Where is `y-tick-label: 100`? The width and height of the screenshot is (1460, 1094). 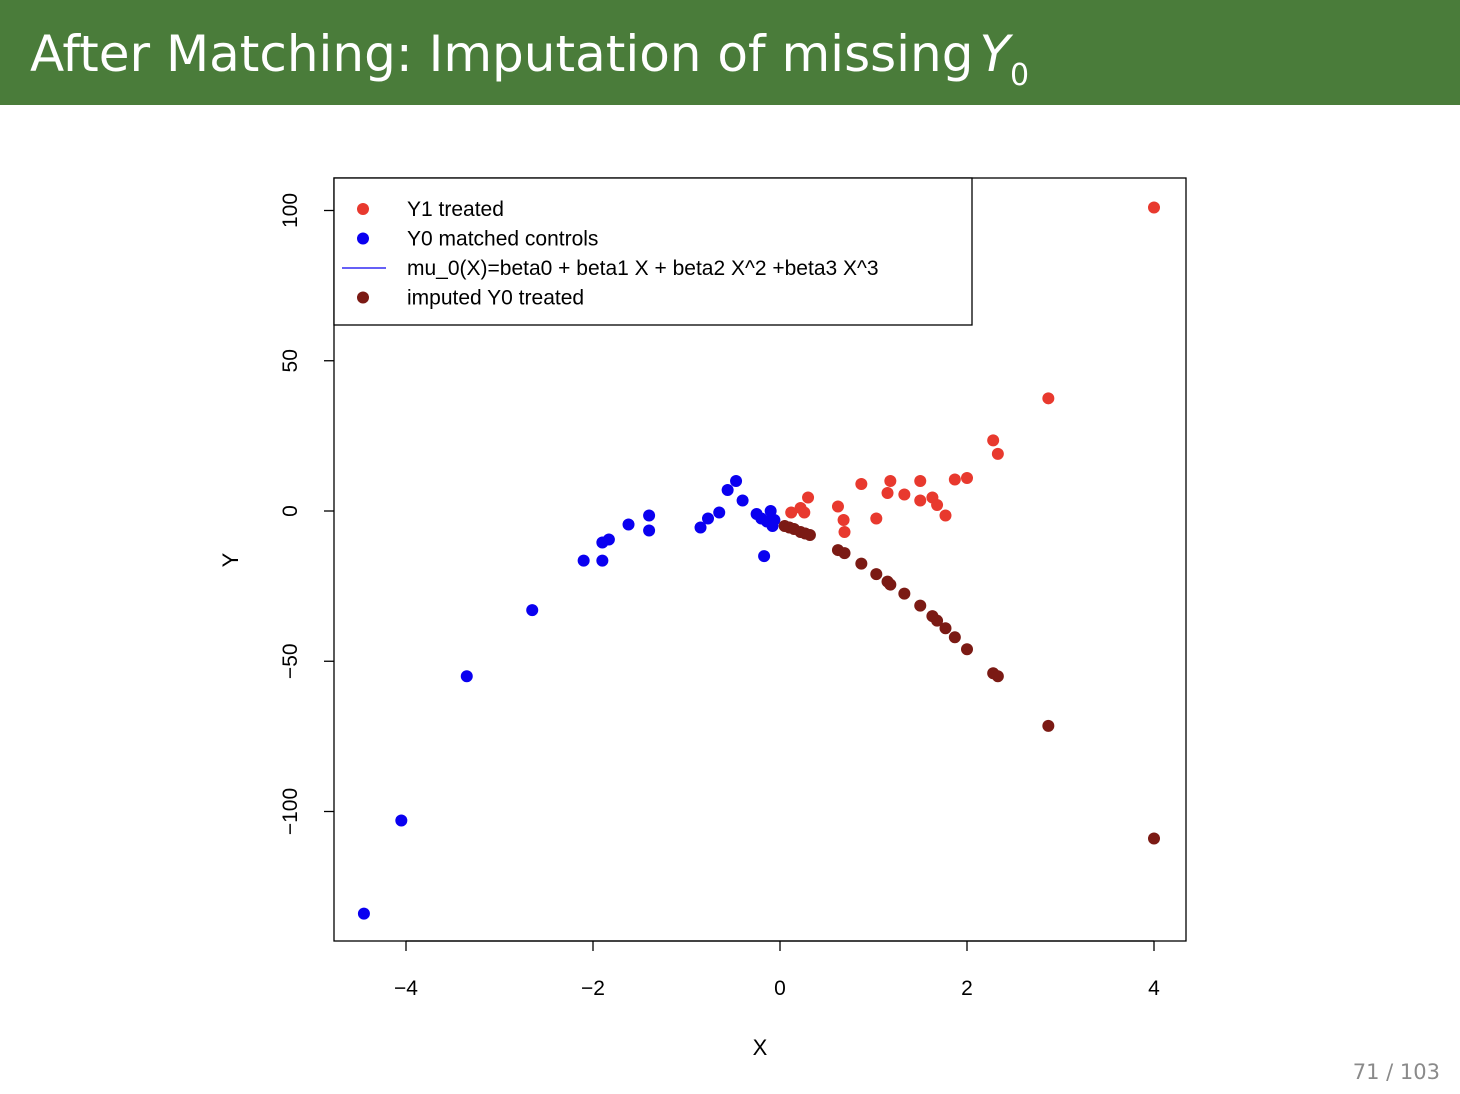
y-tick-label: 100 is located at coordinates (290, 210).